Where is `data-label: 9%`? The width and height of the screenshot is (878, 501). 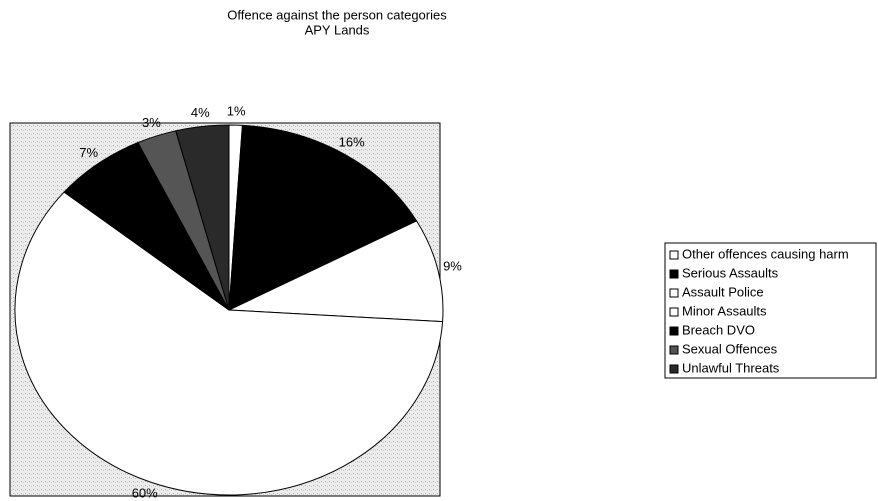
data-label: 9% is located at coordinates (452, 265).